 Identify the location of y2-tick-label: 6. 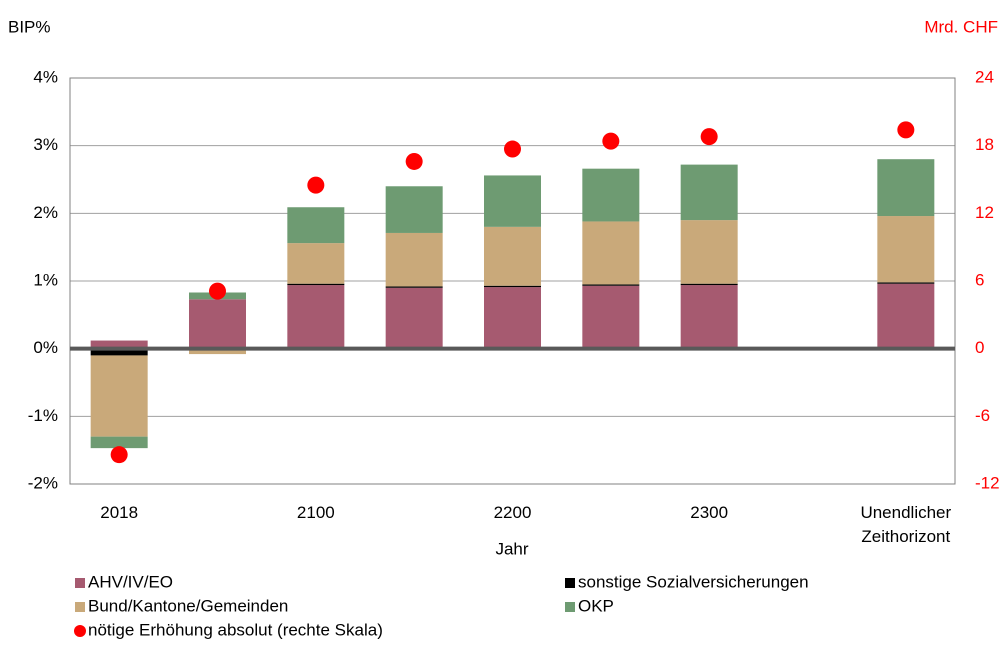
(979, 279).